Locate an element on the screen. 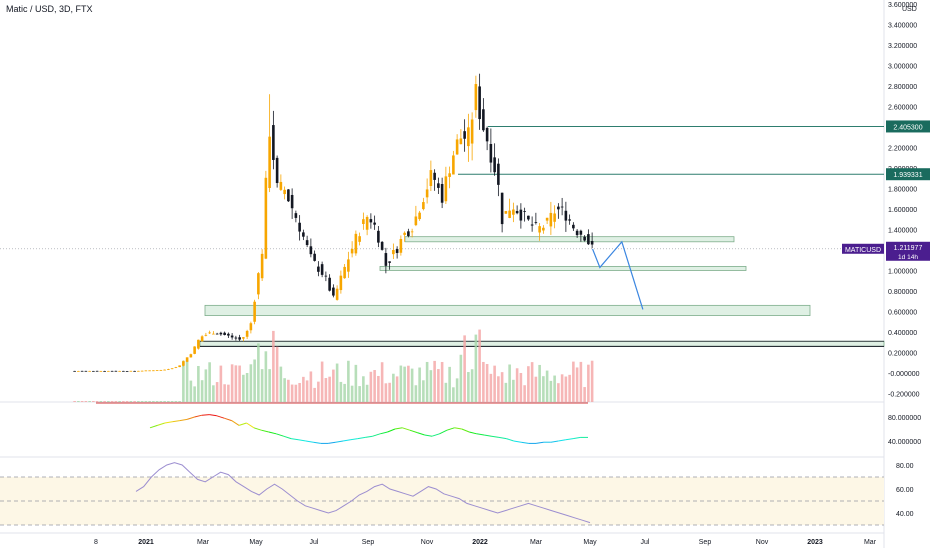 This screenshot has height=555, width=932. time-tick-label: 8 is located at coordinates (96, 542).